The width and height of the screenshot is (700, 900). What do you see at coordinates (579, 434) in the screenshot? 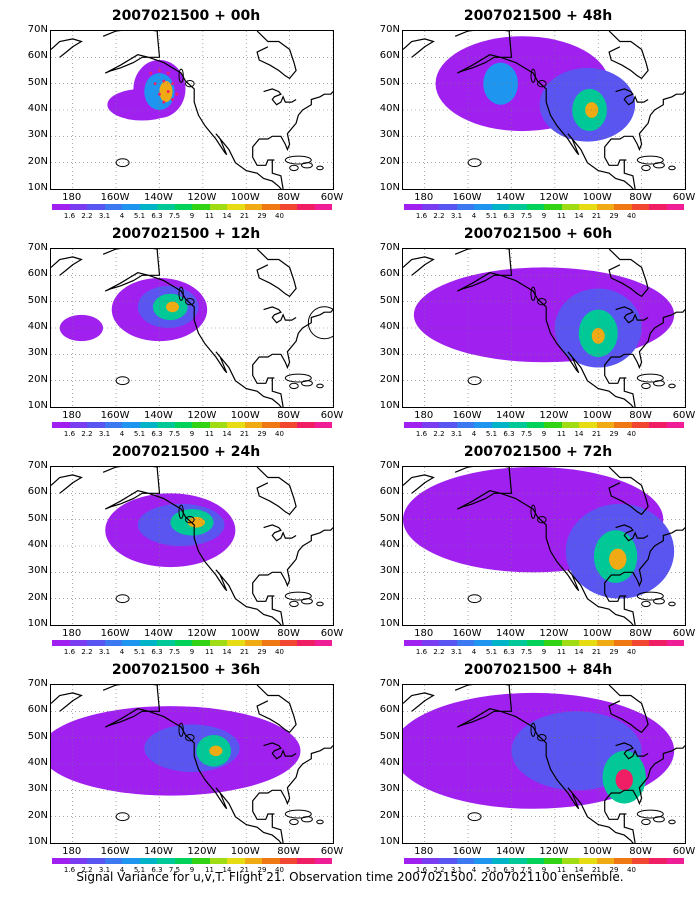
I see `colorbar-tick: 14` at bounding box center [579, 434].